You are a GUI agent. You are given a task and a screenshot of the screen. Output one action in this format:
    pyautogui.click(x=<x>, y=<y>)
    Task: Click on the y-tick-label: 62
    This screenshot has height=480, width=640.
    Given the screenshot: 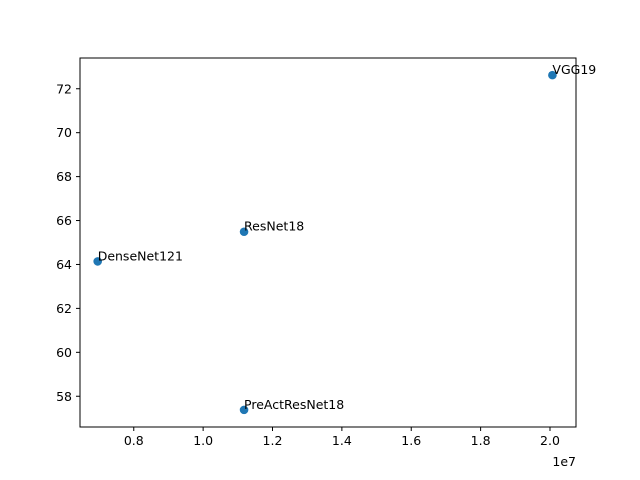 What is the action you would take?
    pyautogui.click(x=64, y=308)
    